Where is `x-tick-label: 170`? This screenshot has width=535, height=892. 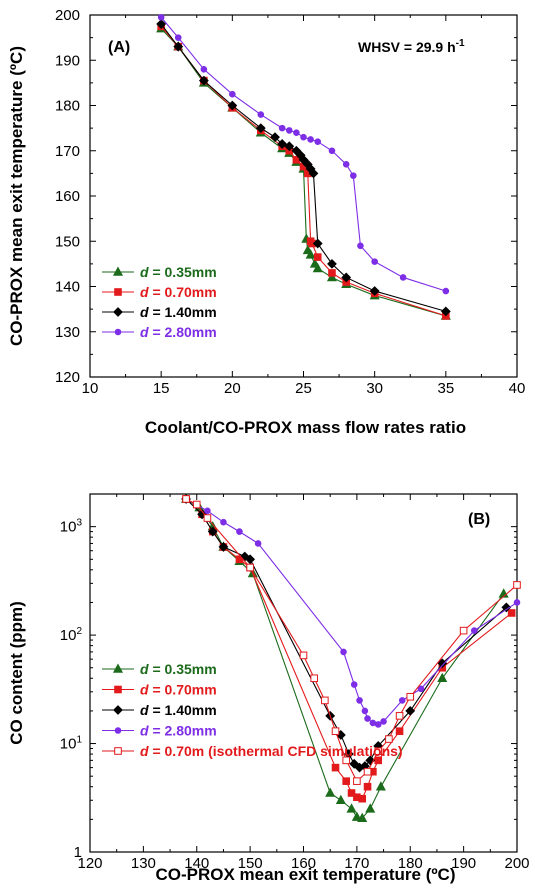
x-tick-label: 170 is located at coordinates (356, 863).